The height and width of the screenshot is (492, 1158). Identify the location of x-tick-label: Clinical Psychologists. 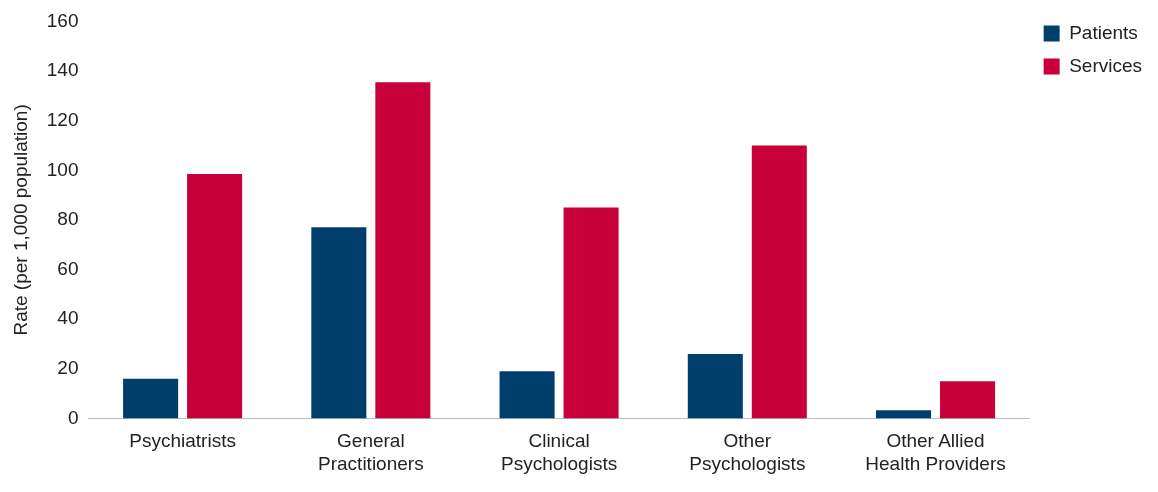
(559, 452).